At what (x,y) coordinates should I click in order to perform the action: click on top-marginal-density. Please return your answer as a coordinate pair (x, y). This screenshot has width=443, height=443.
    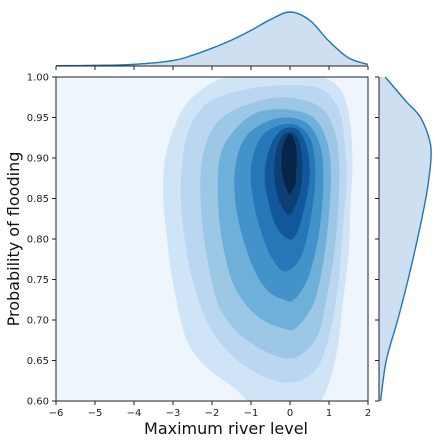
    Looking at the image, I should click on (212, 40).